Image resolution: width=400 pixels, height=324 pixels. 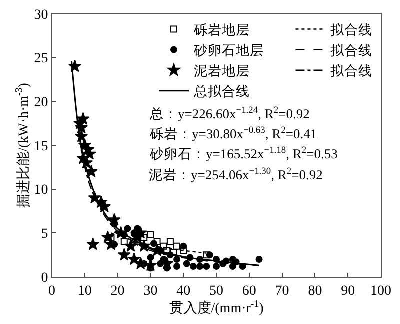 I want to click on annotation: 砾岩：y=30.80x$^{−0.63}$, R$^{2}$=0.41, so click(x=233, y=134).